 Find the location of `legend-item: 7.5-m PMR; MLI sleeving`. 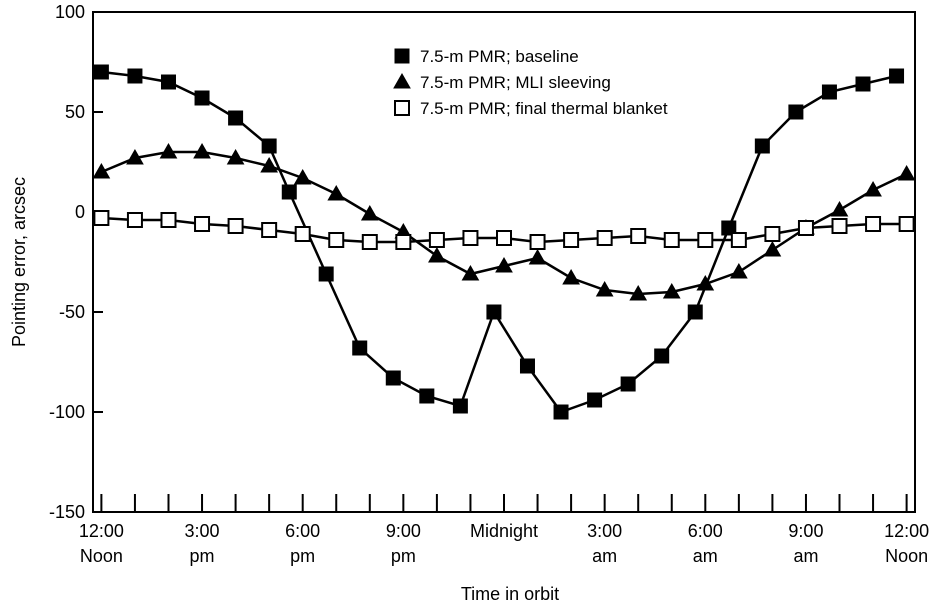

legend-item: 7.5-m PMR; MLI sleeving is located at coordinates (502, 82).